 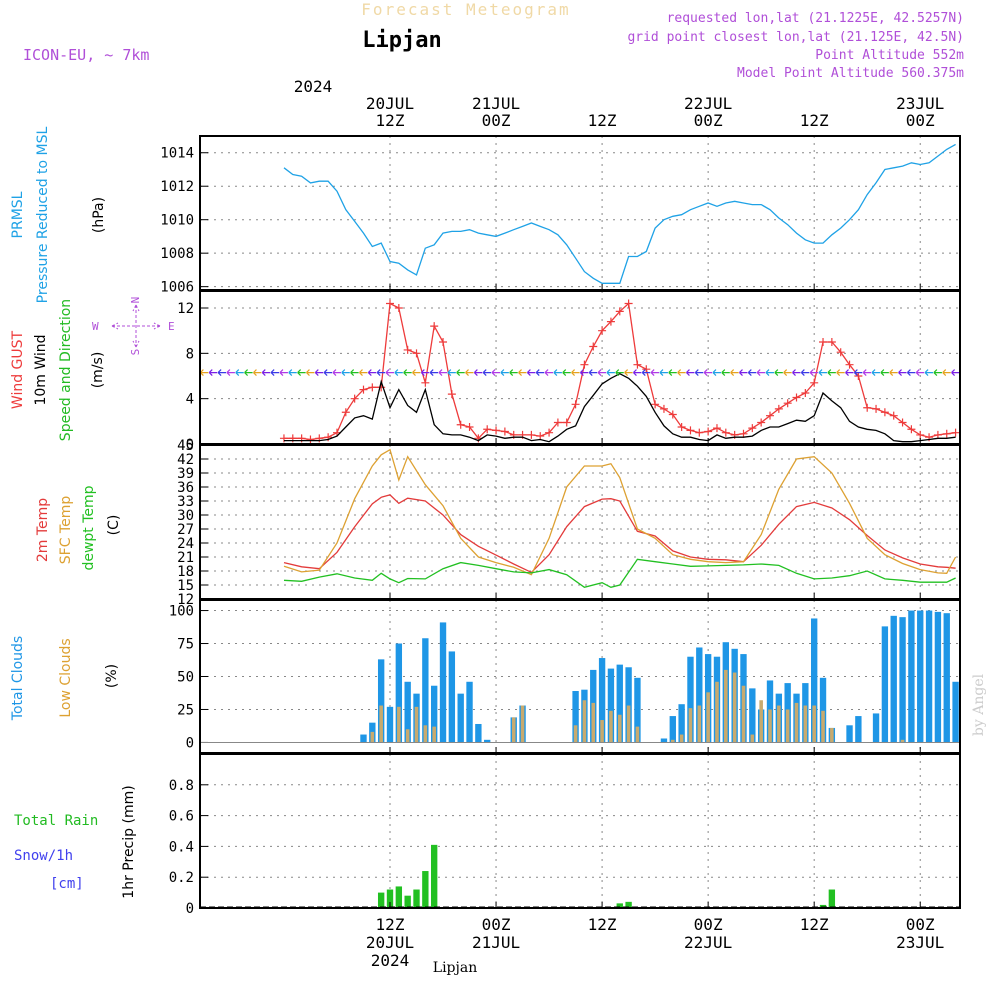 What do you see at coordinates (41, 369) in the screenshot?
I see `wind10m-label: 10m Wind` at bounding box center [41, 369].